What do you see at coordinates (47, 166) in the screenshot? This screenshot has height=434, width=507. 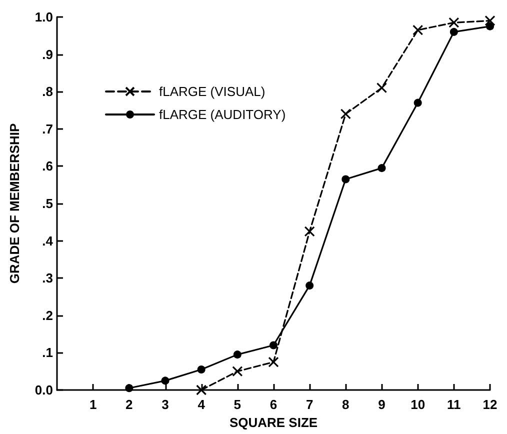 I see `y-tick-label: .6` at bounding box center [47, 166].